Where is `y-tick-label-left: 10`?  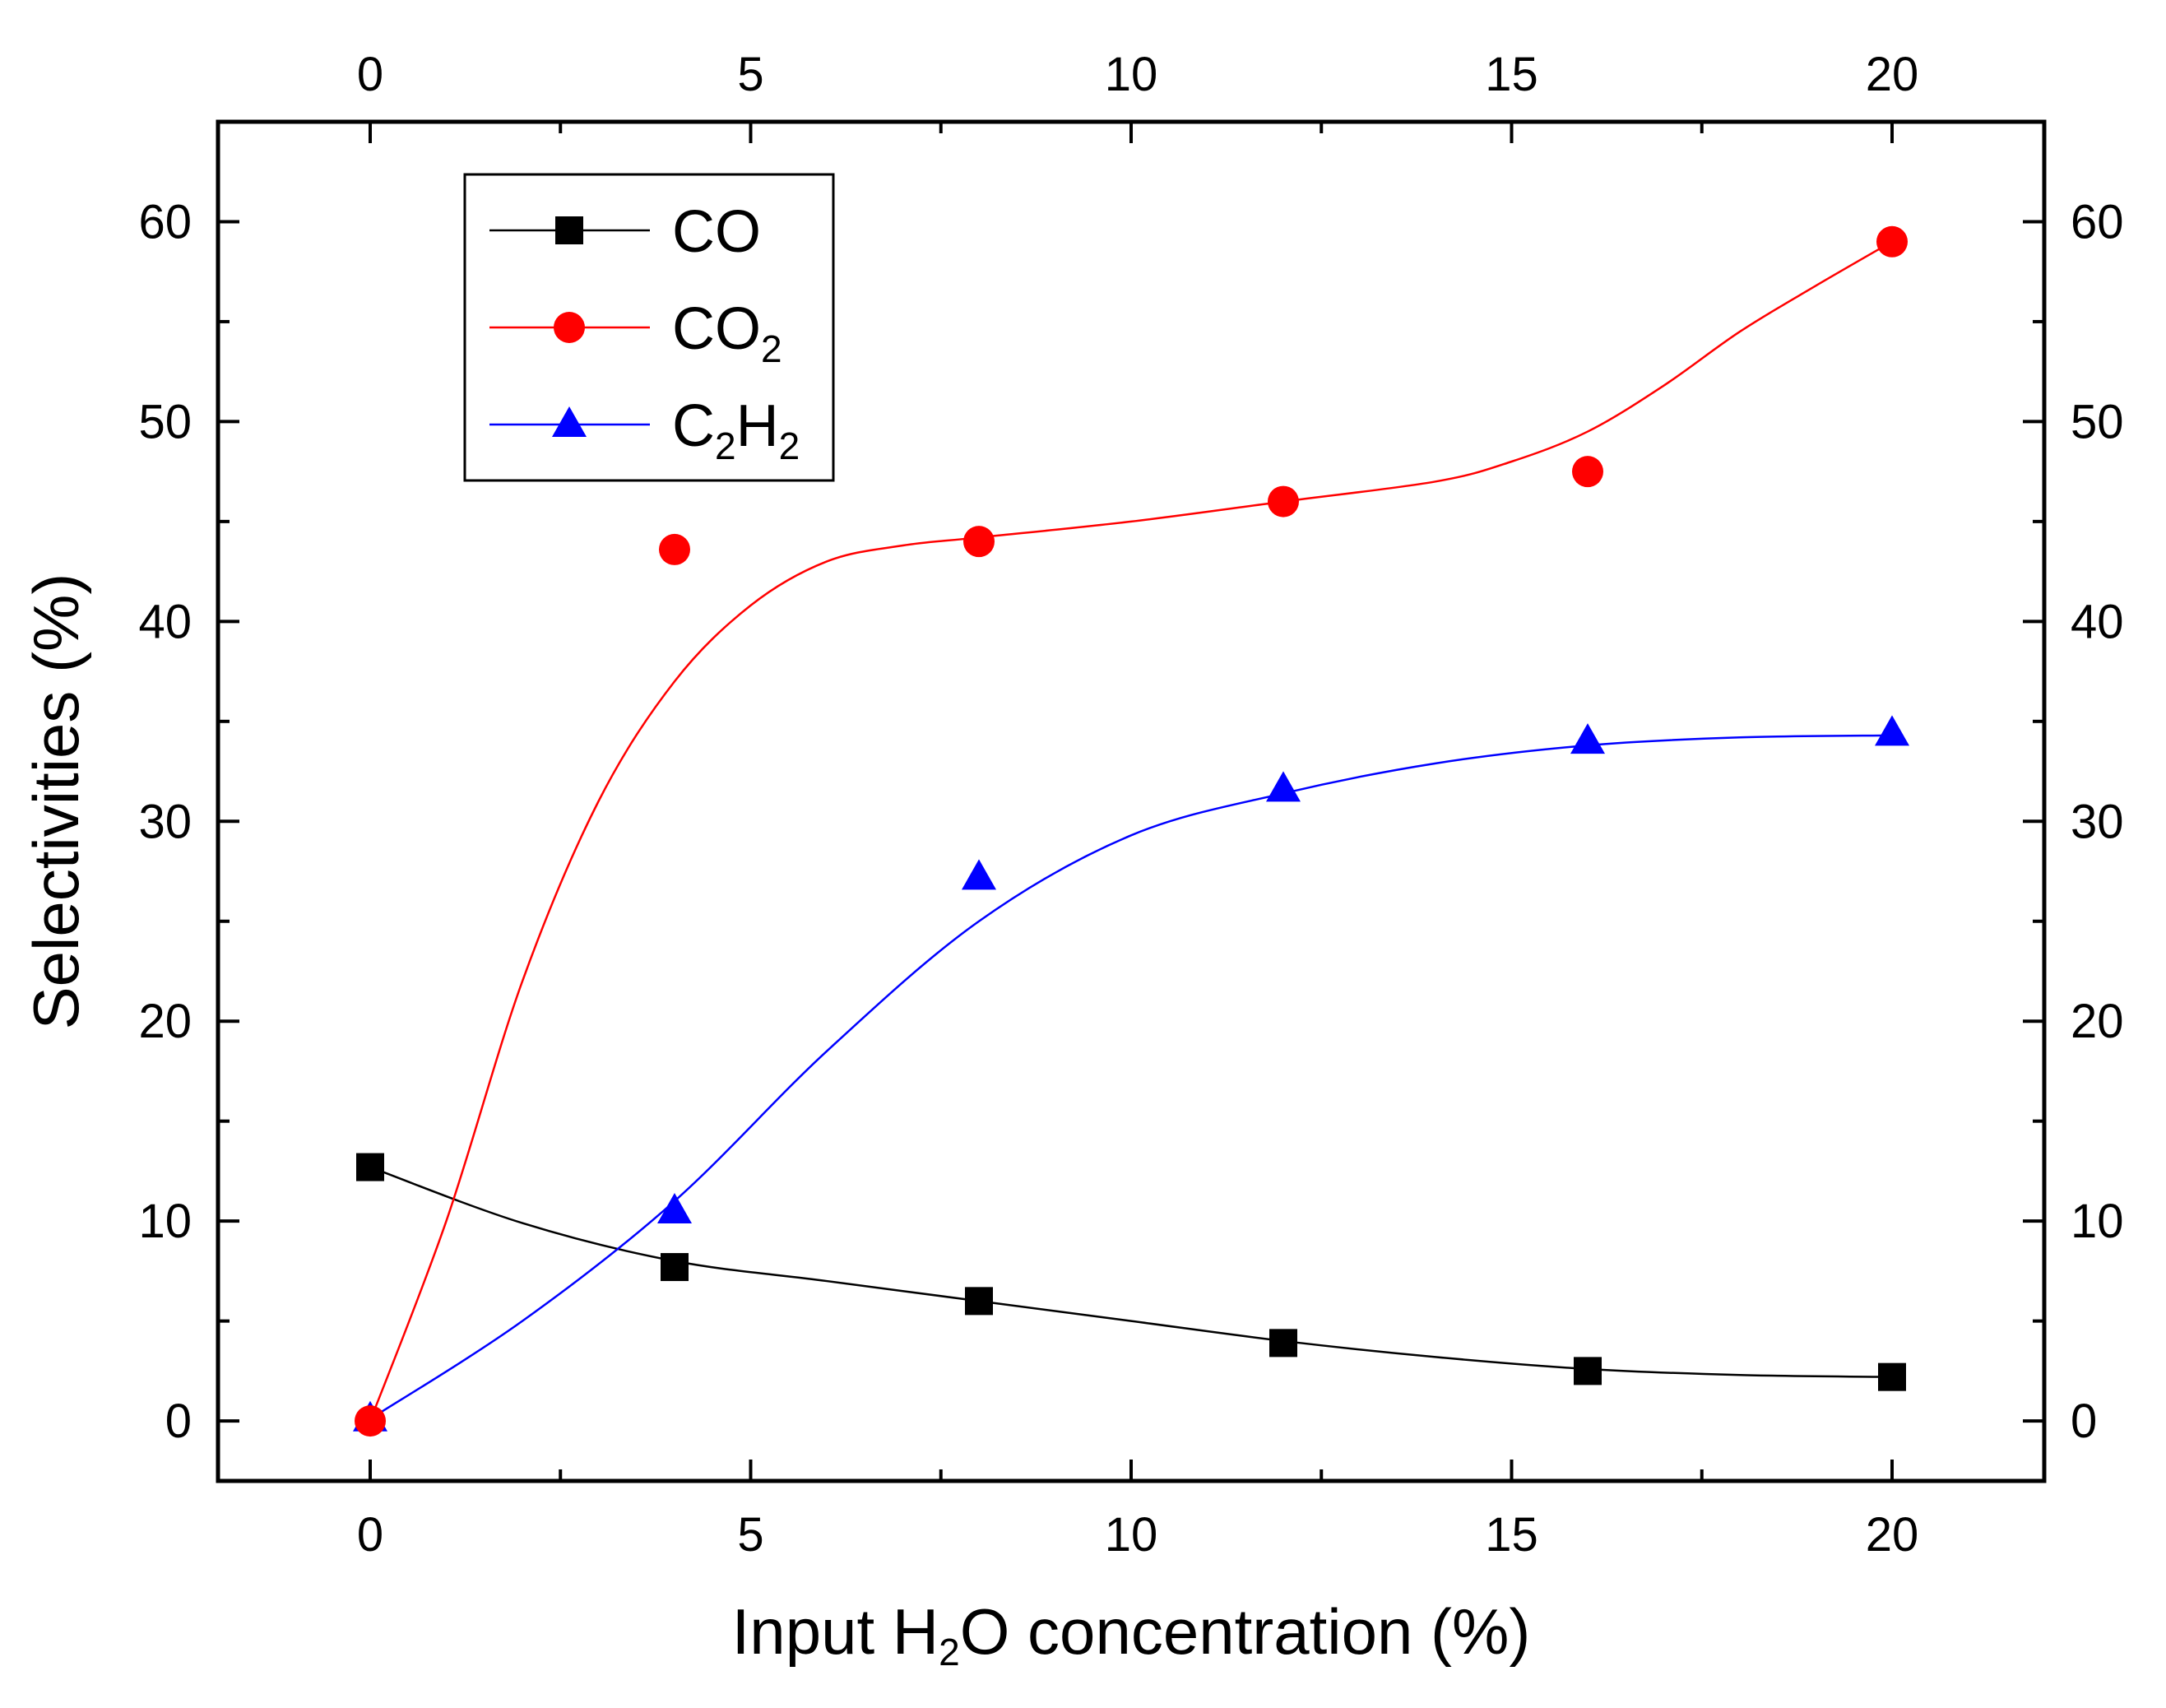 y-tick-label-left: 10 is located at coordinates (165, 1221).